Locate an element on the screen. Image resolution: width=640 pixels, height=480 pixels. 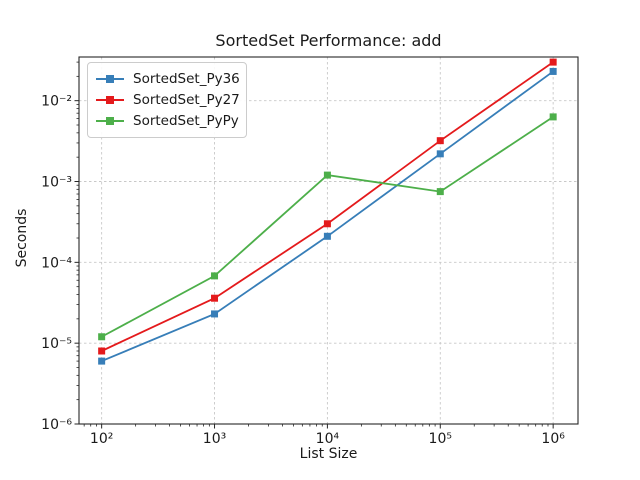
legend-line-sample-py27 is located at coordinates (110, 100).